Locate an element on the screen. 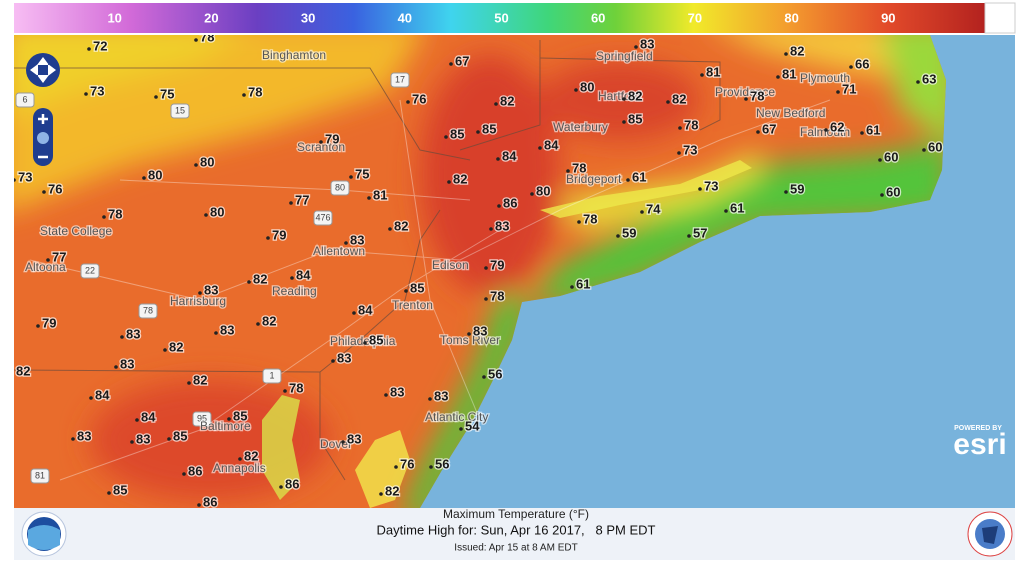 This screenshot has width=1027, height=562. place-label: Plymouth is located at coordinates (825, 78).